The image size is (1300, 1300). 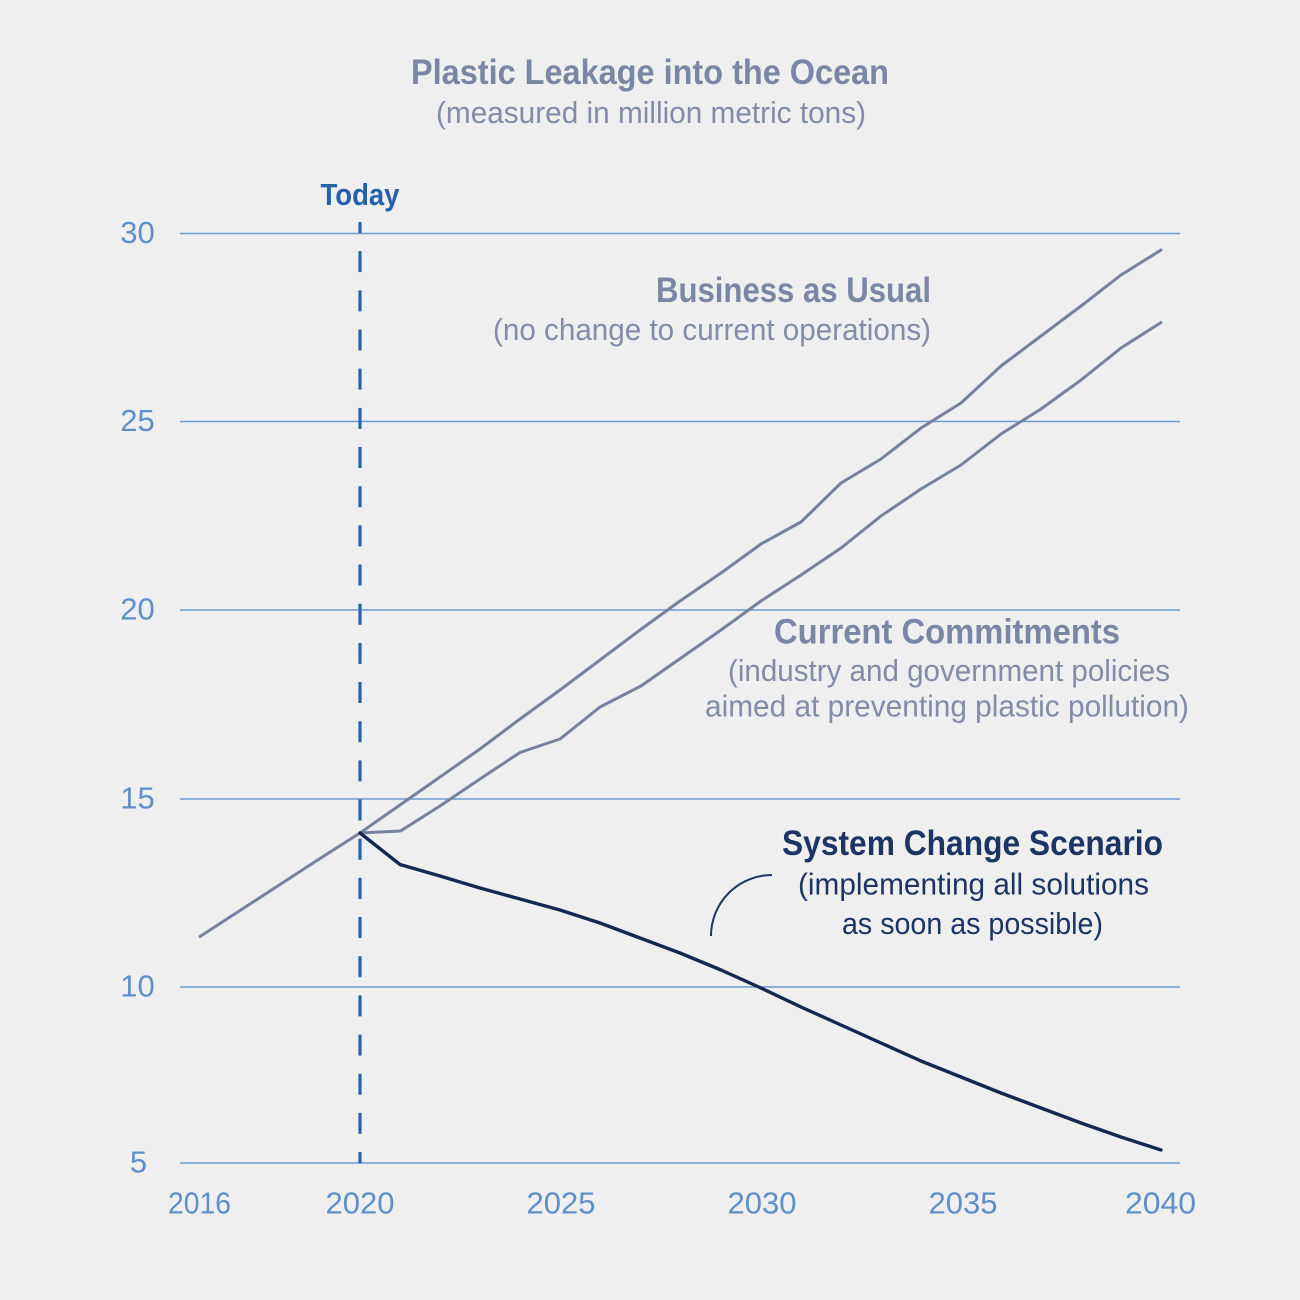 What do you see at coordinates (973, 884) in the screenshot?
I see `svg-text: (implementing all solutions` at bounding box center [973, 884].